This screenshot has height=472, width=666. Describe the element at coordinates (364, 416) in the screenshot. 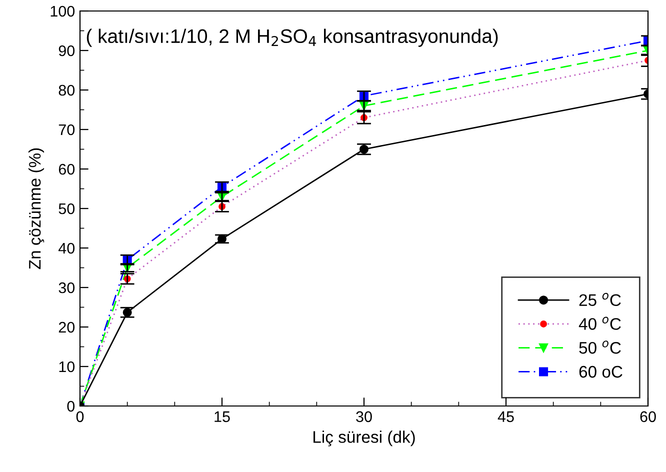

I see `x-tick-label: 30` at that location.